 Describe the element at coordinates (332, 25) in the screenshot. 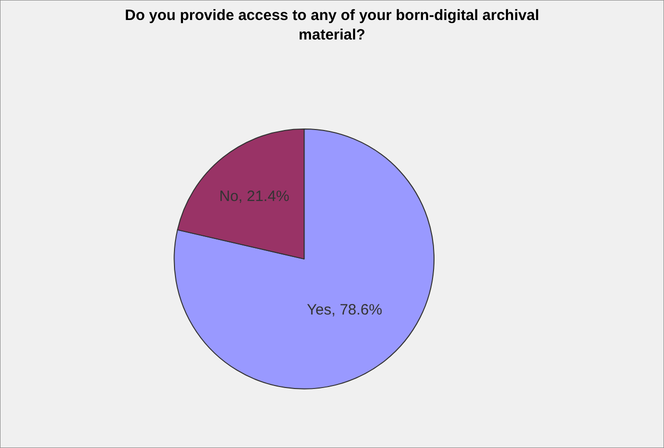

I see `chart-title: Do you provide access to any of your born-digital archival material?` at that location.